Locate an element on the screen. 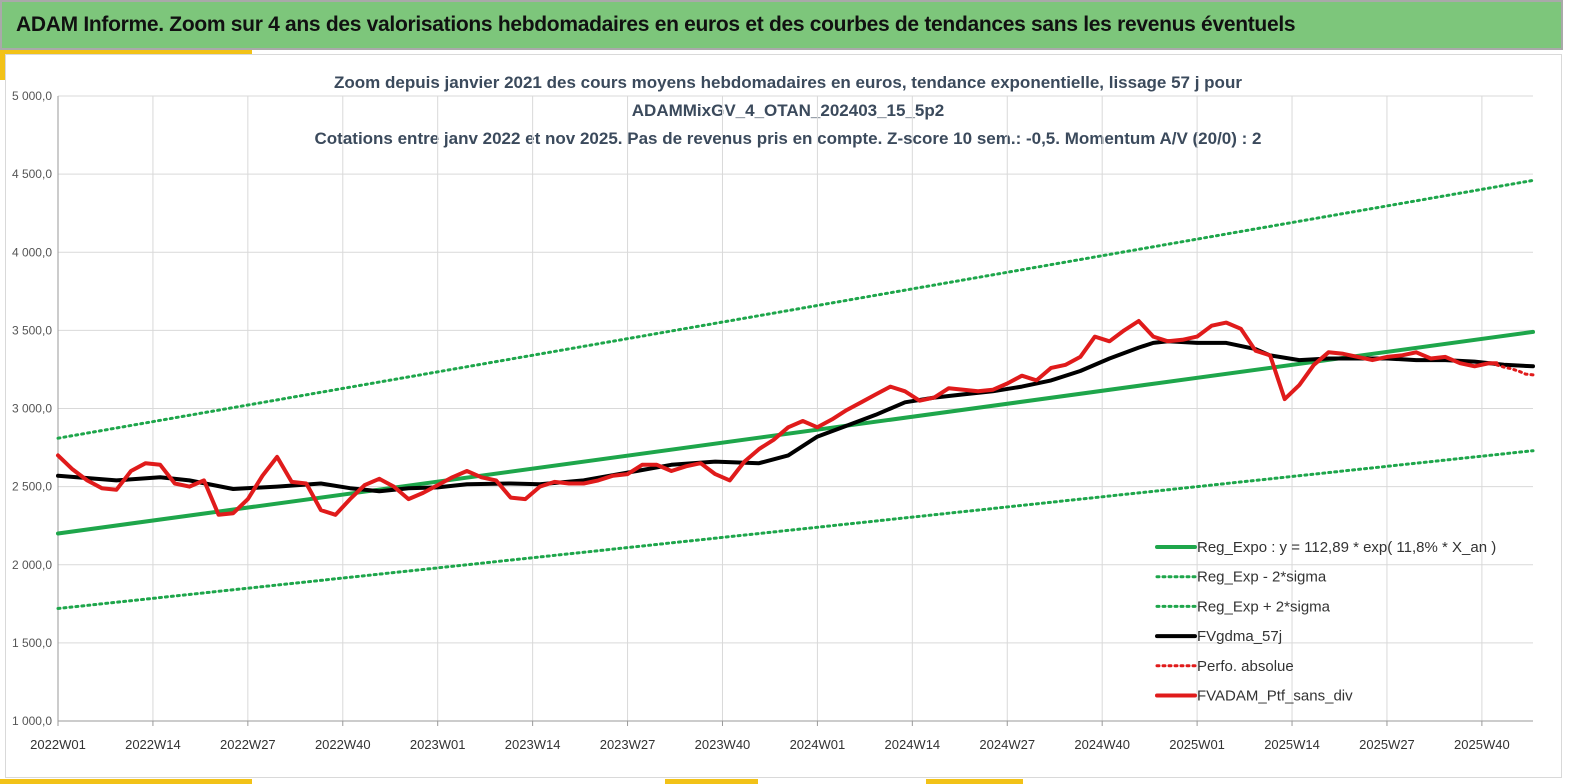  y-tick-label: 5 000,0 is located at coordinates (32, 96).